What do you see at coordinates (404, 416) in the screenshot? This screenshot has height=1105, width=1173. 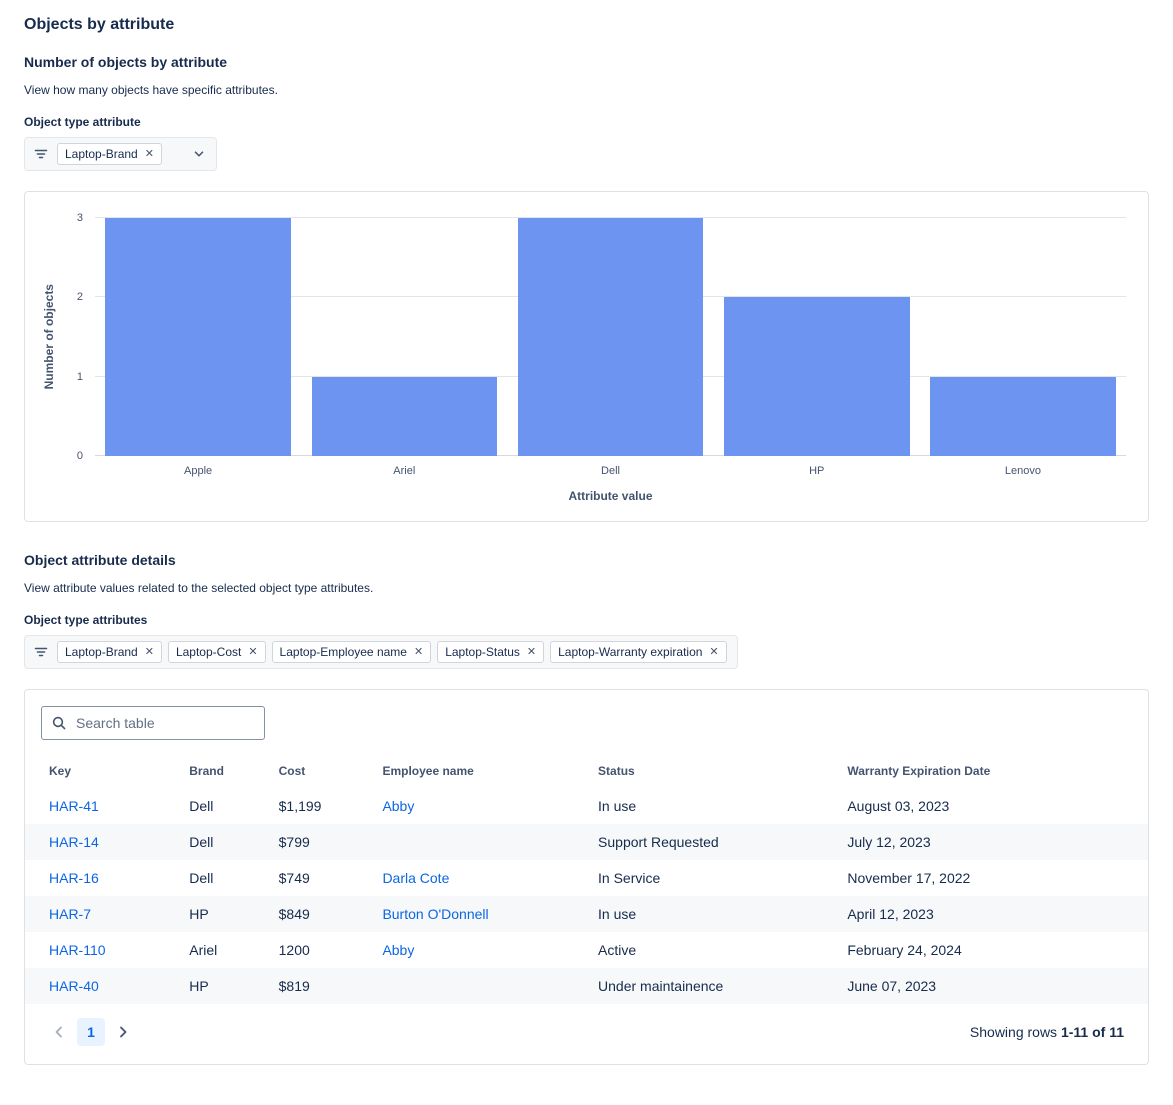 I see `bar-ariel` at bounding box center [404, 416].